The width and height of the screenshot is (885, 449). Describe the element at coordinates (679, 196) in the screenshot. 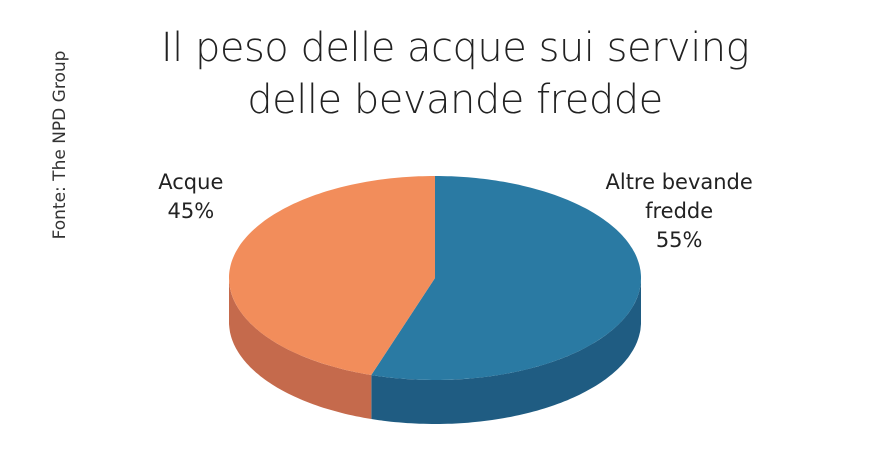

I see `slice-label: Altre bevande fredde` at that location.